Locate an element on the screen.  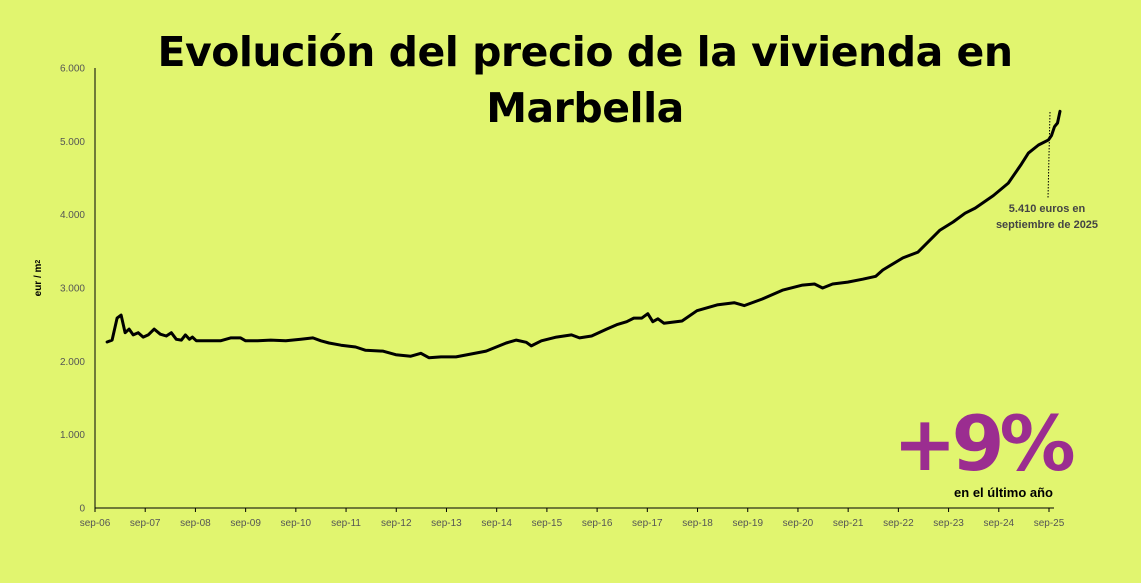
yearly-change-caption: en el último año is located at coordinates (1003, 492).